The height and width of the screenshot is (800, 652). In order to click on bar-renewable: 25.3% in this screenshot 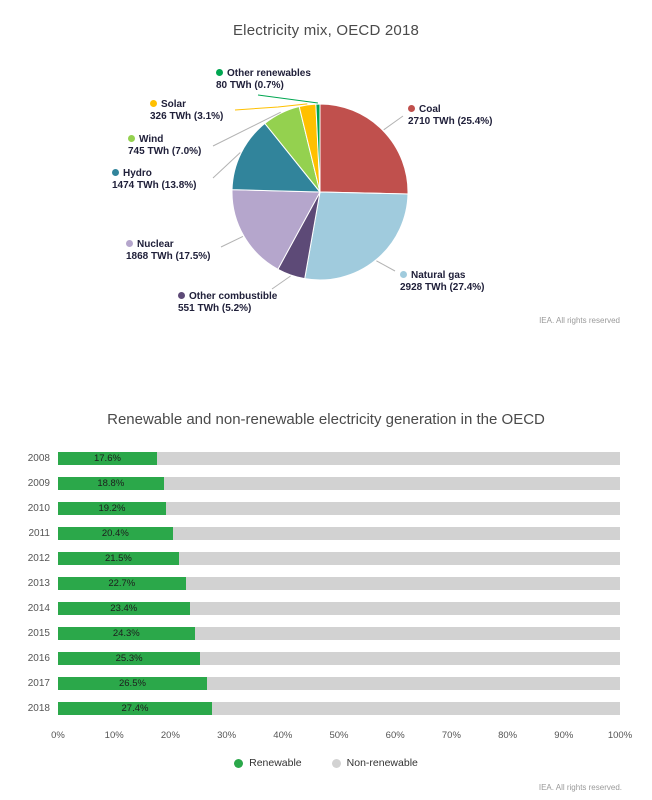, I will do `click(129, 658)`.